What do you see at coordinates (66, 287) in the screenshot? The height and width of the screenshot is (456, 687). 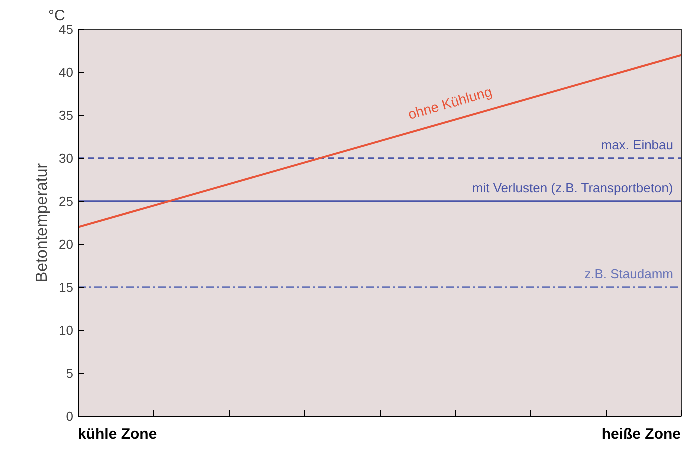 I see `y-tick-label: 15` at bounding box center [66, 287].